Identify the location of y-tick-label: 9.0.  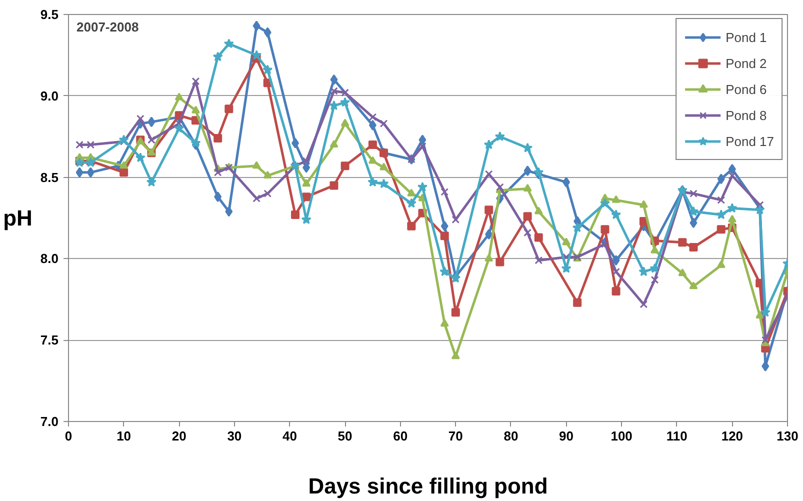
(49, 96).